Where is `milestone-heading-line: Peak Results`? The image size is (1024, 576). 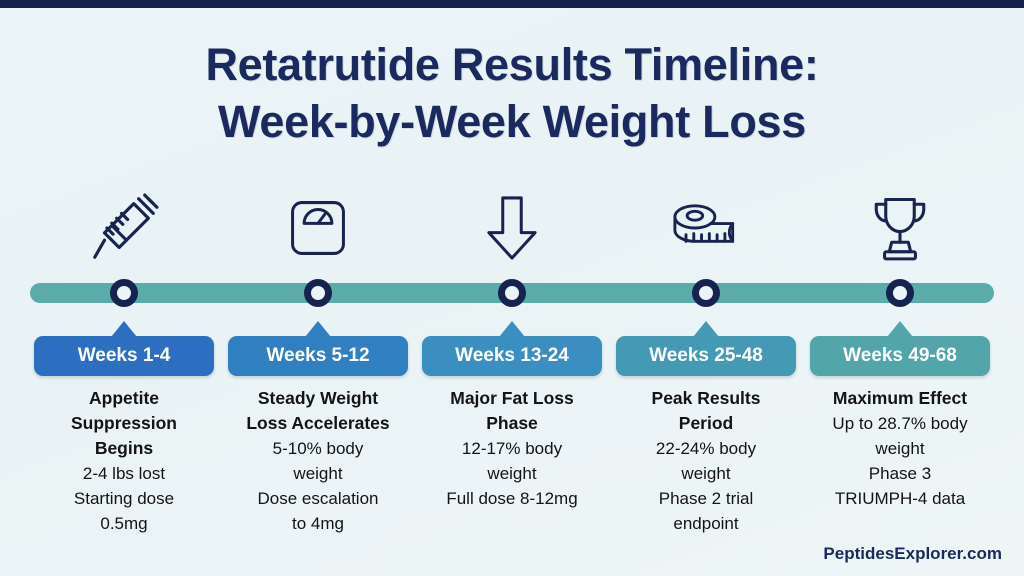
milestone-heading-line: Peak Results is located at coordinates (706, 398).